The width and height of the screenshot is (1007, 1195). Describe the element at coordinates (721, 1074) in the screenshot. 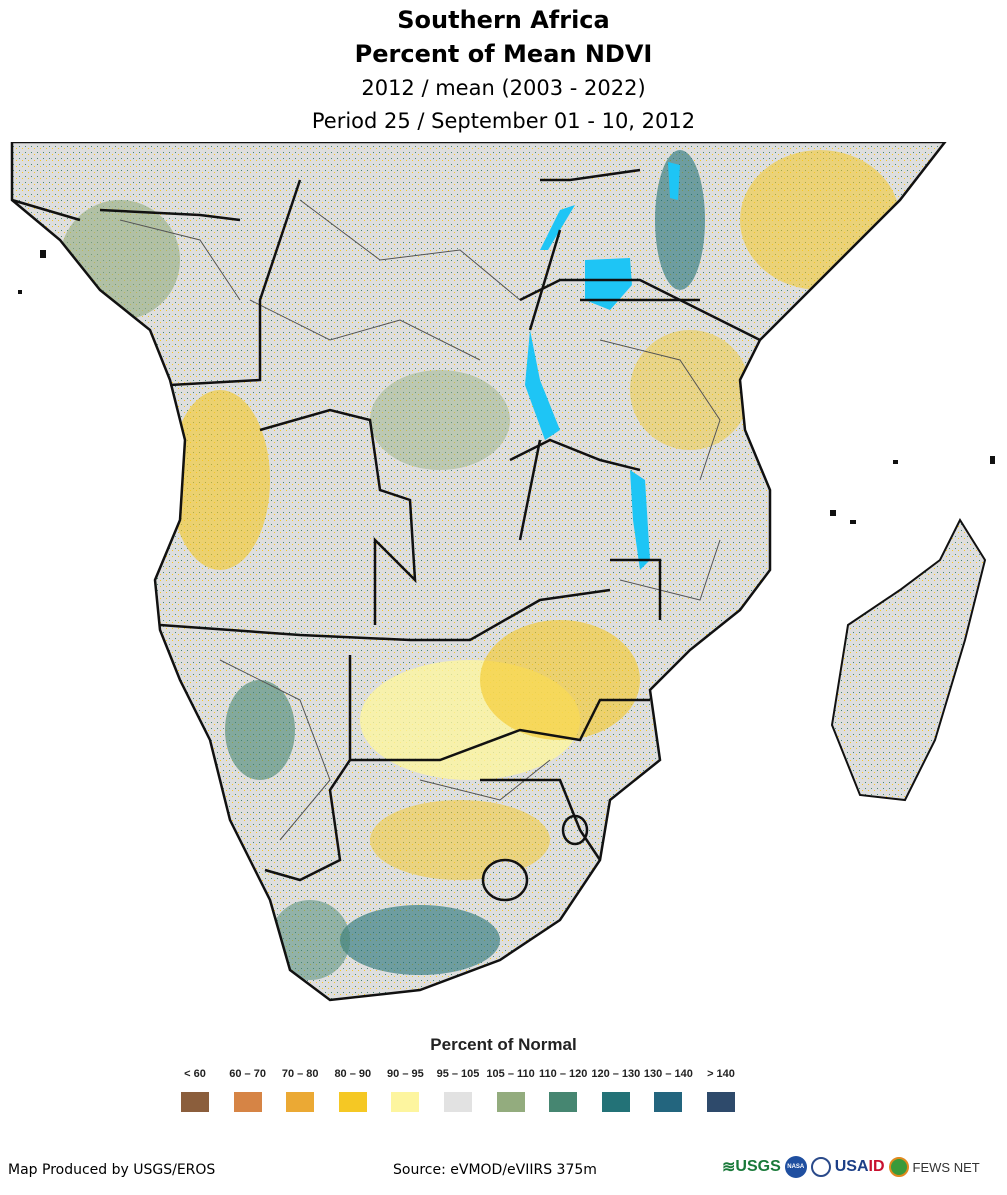

I see `legend-label: > 140` at that location.